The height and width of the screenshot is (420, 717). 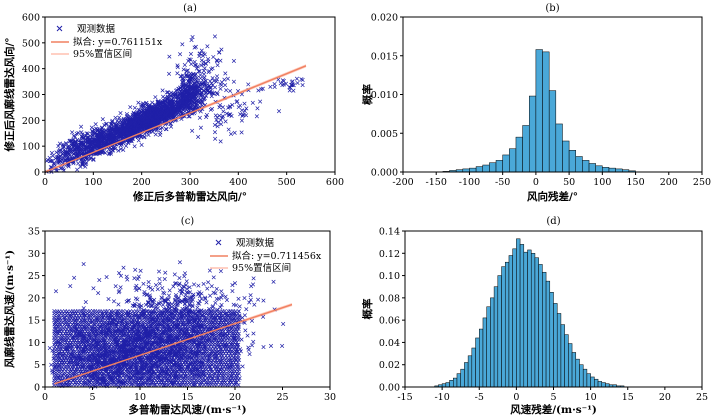 I want to click on y-tick-label: 0.020, so click(x=384, y=18).